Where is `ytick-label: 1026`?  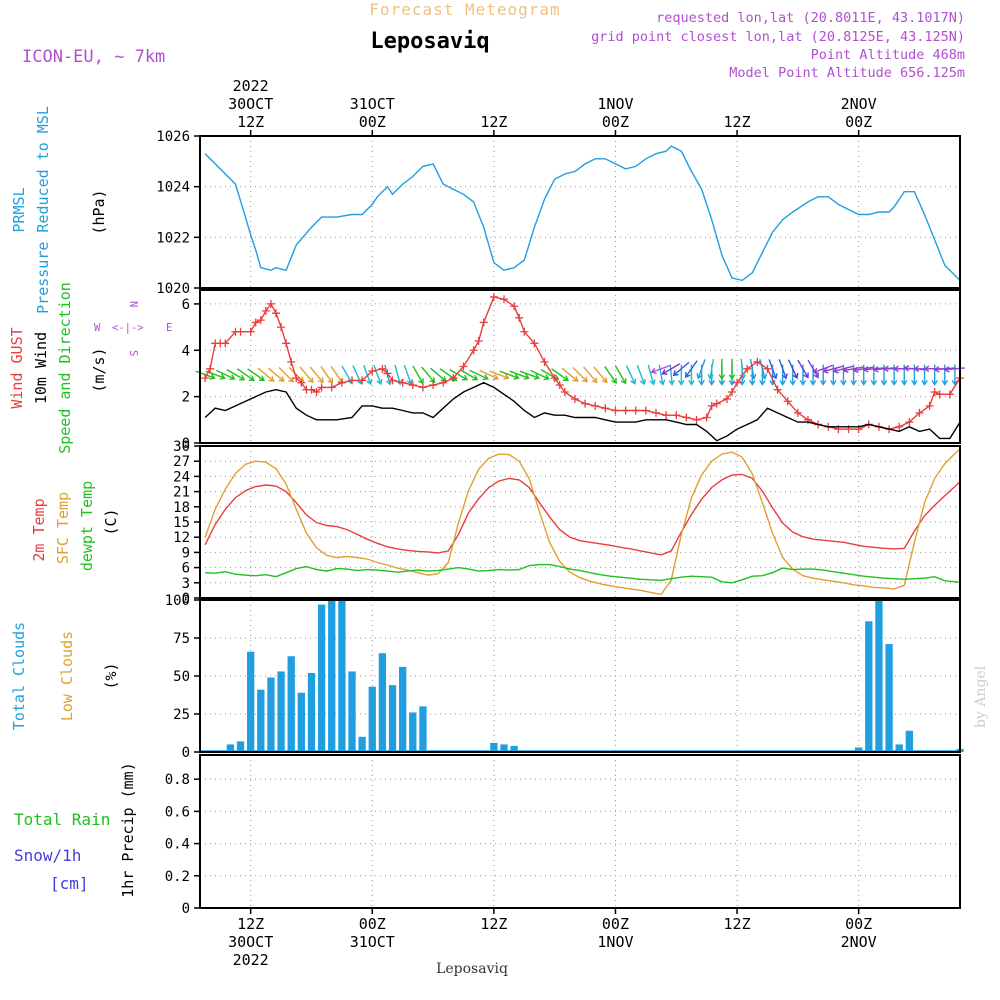
ytick-label: 1026 is located at coordinates (173, 137).